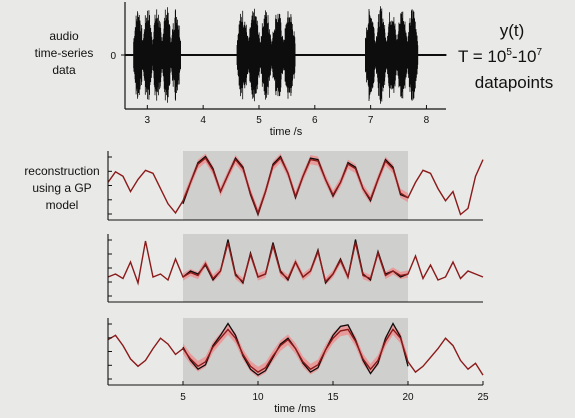  Describe the element at coordinates (512, 30) in the screenshot. I see `signal-symbol: y(t)` at that location.